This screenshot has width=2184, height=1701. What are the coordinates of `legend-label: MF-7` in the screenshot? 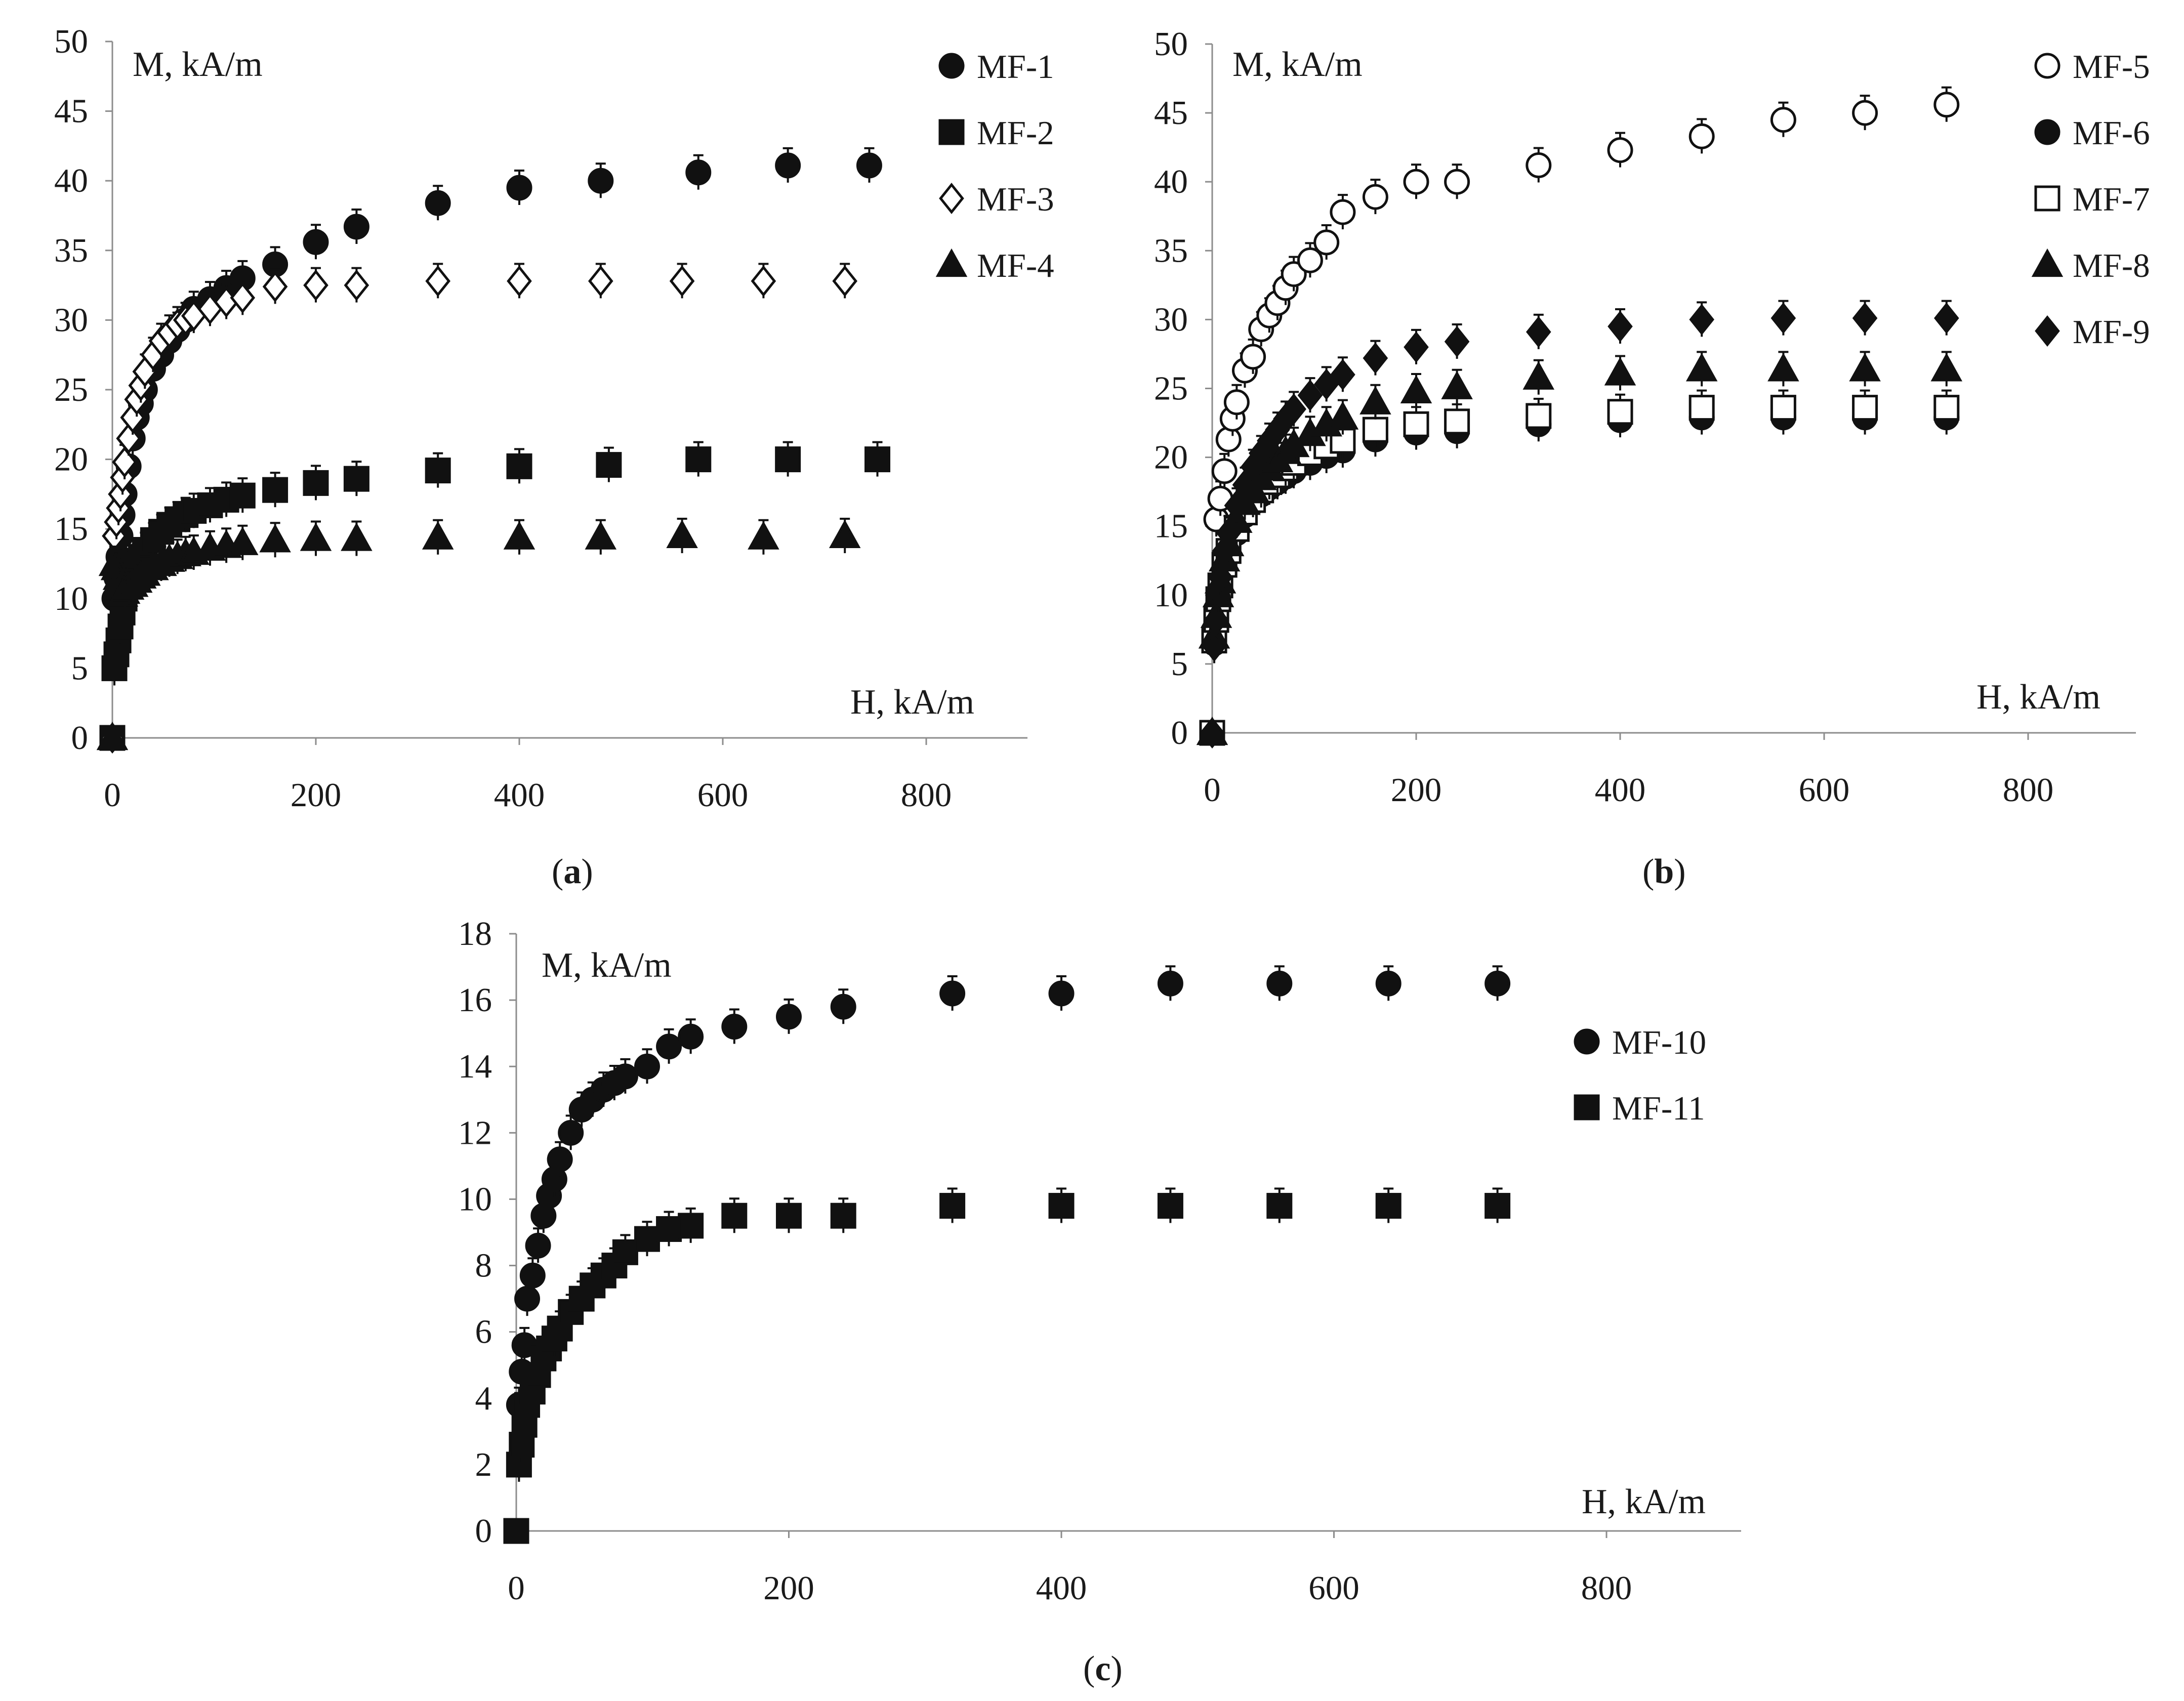 It's located at (2111, 200).